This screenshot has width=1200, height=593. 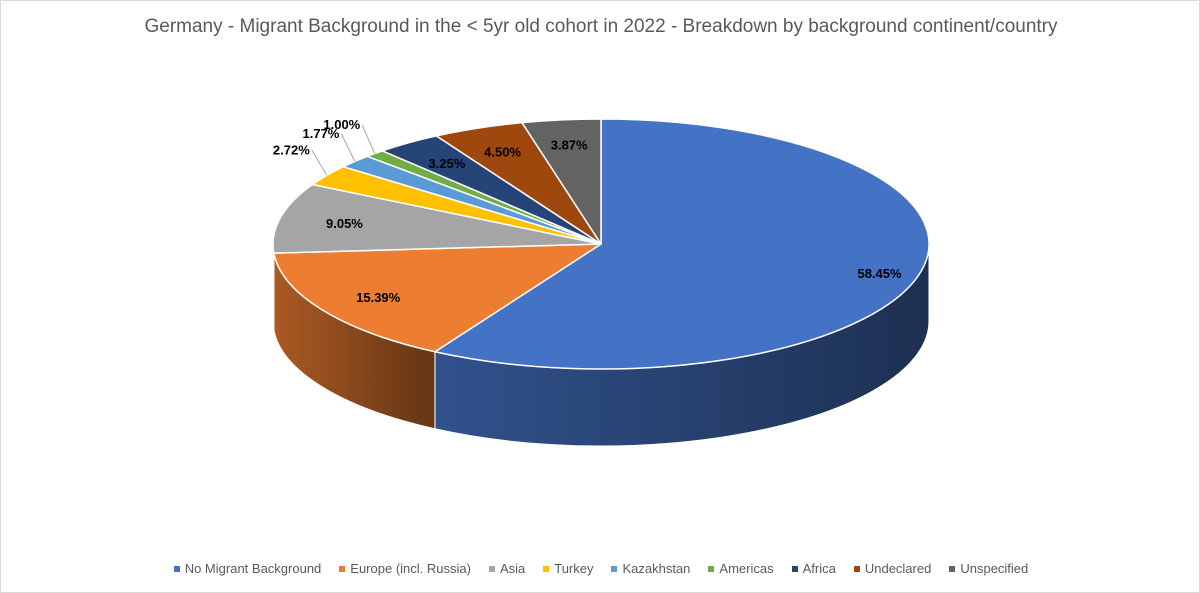 I want to click on legend-item-africa: Africa, so click(x=813, y=568).